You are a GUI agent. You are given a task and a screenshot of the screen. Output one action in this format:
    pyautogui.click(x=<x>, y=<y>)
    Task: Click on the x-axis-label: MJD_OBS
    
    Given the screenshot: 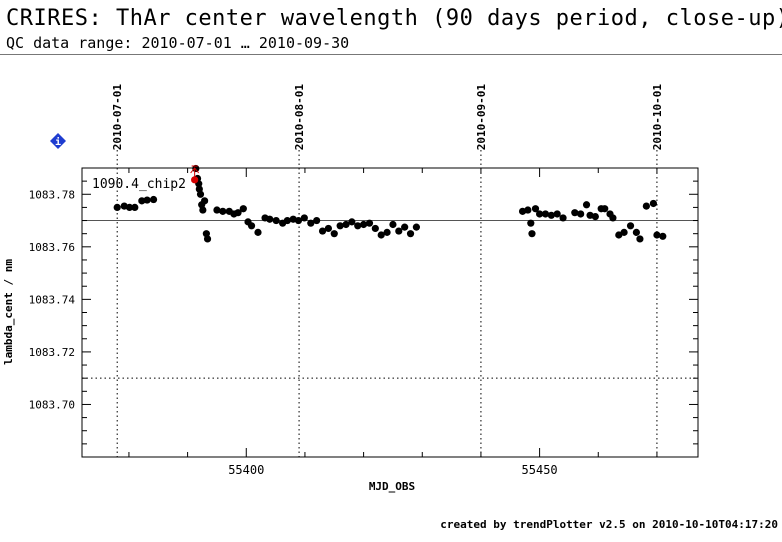 What is the action you would take?
    pyautogui.click(x=392, y=486)
    